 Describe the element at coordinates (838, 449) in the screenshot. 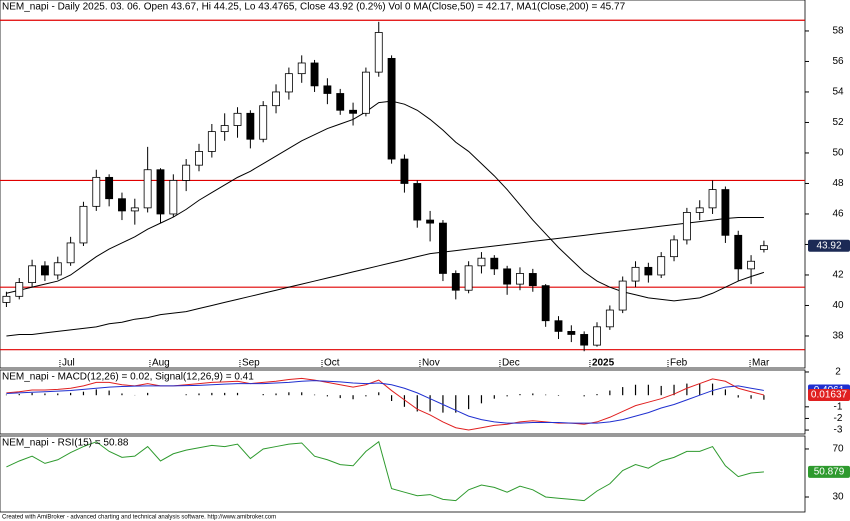

I see `y-tick-label: 70` at that location.